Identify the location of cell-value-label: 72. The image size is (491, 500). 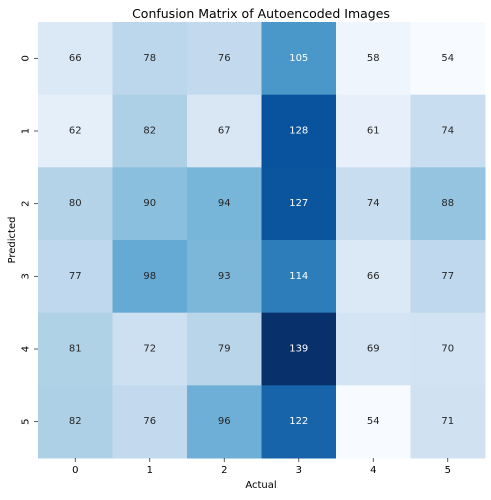
(149, 349).